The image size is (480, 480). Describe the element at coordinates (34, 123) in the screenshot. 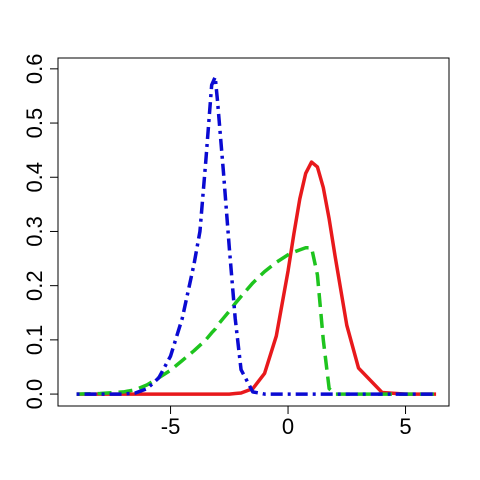

I see `y-tick-label: 0.5` at that location.